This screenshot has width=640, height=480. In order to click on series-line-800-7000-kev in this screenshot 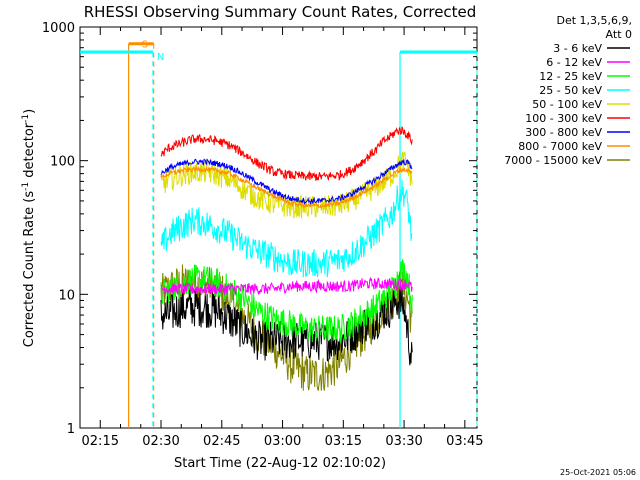, I will do `click(286, 187)`.